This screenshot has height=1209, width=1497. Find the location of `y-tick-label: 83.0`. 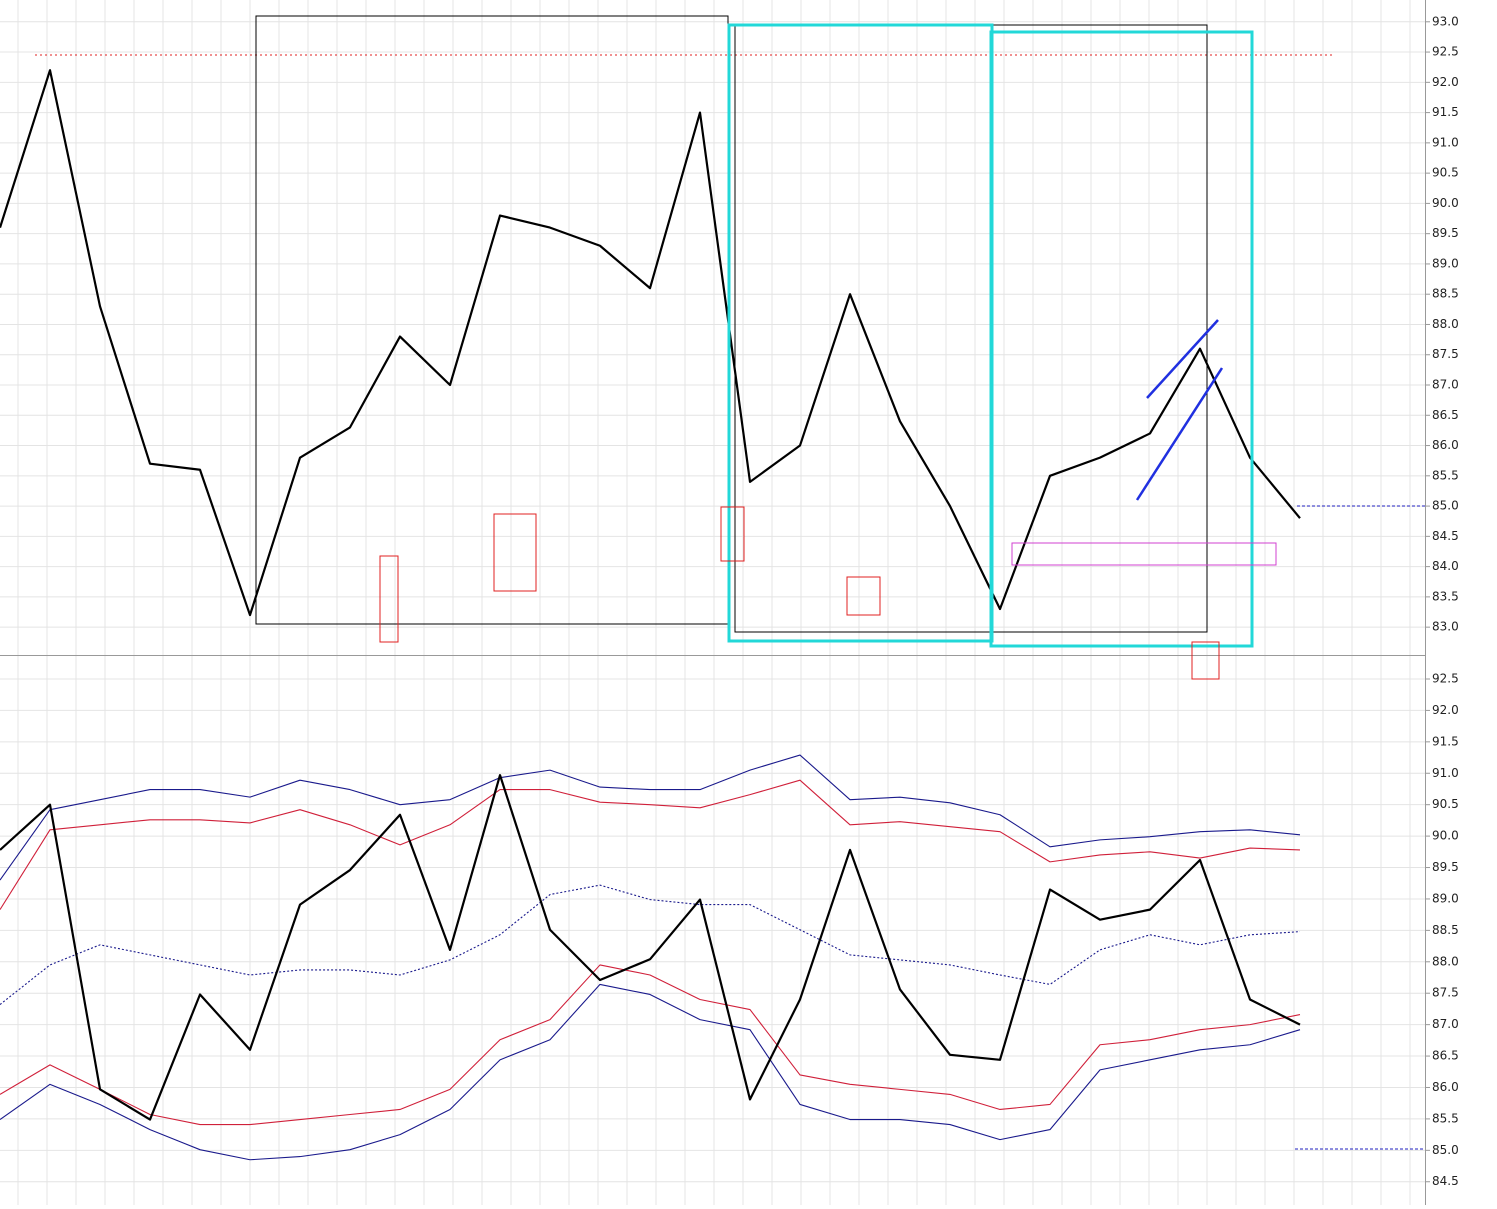

y-tick-label: 83.0 is located at coordinates (1445, 627).